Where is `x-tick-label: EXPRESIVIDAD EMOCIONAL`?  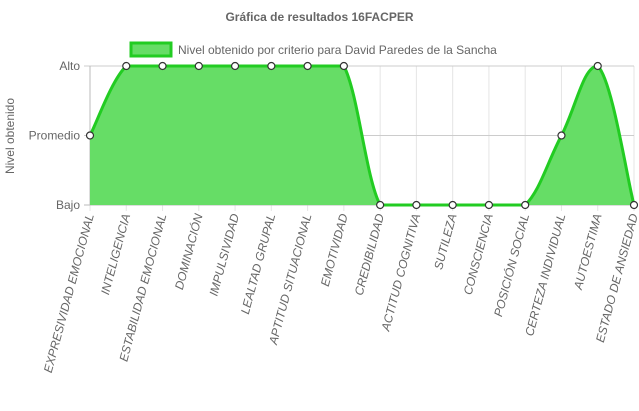
x-tick-label: EXPRESIVIDAD EMOCIONAL is located at coordinates (69, 293).